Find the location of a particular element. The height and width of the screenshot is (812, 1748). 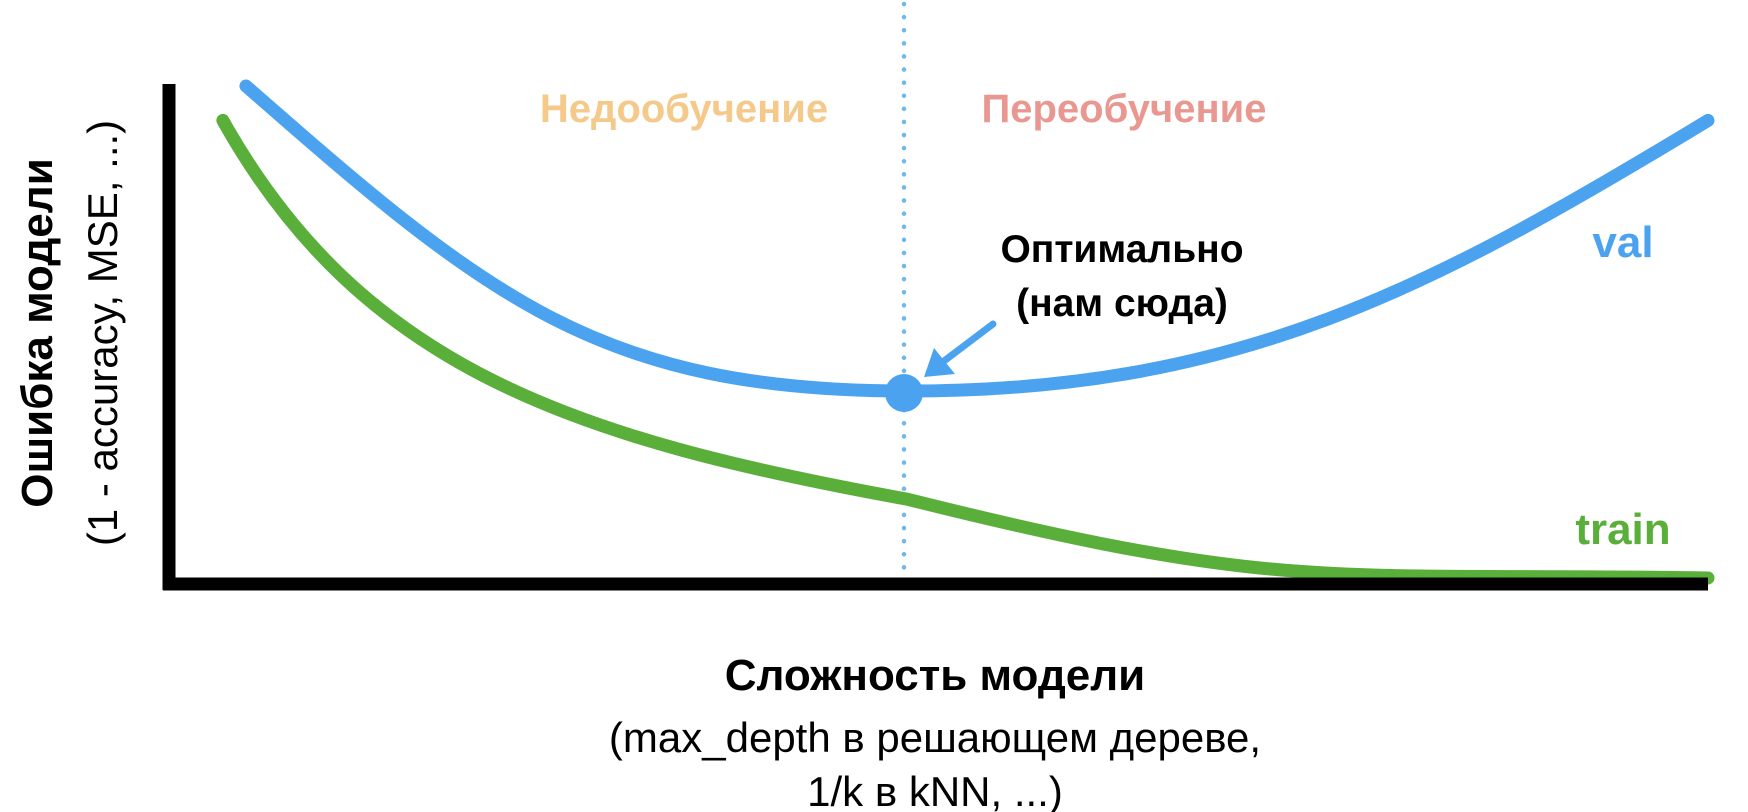

underfit-label: Недообучение is located at coordinates (684, 109).